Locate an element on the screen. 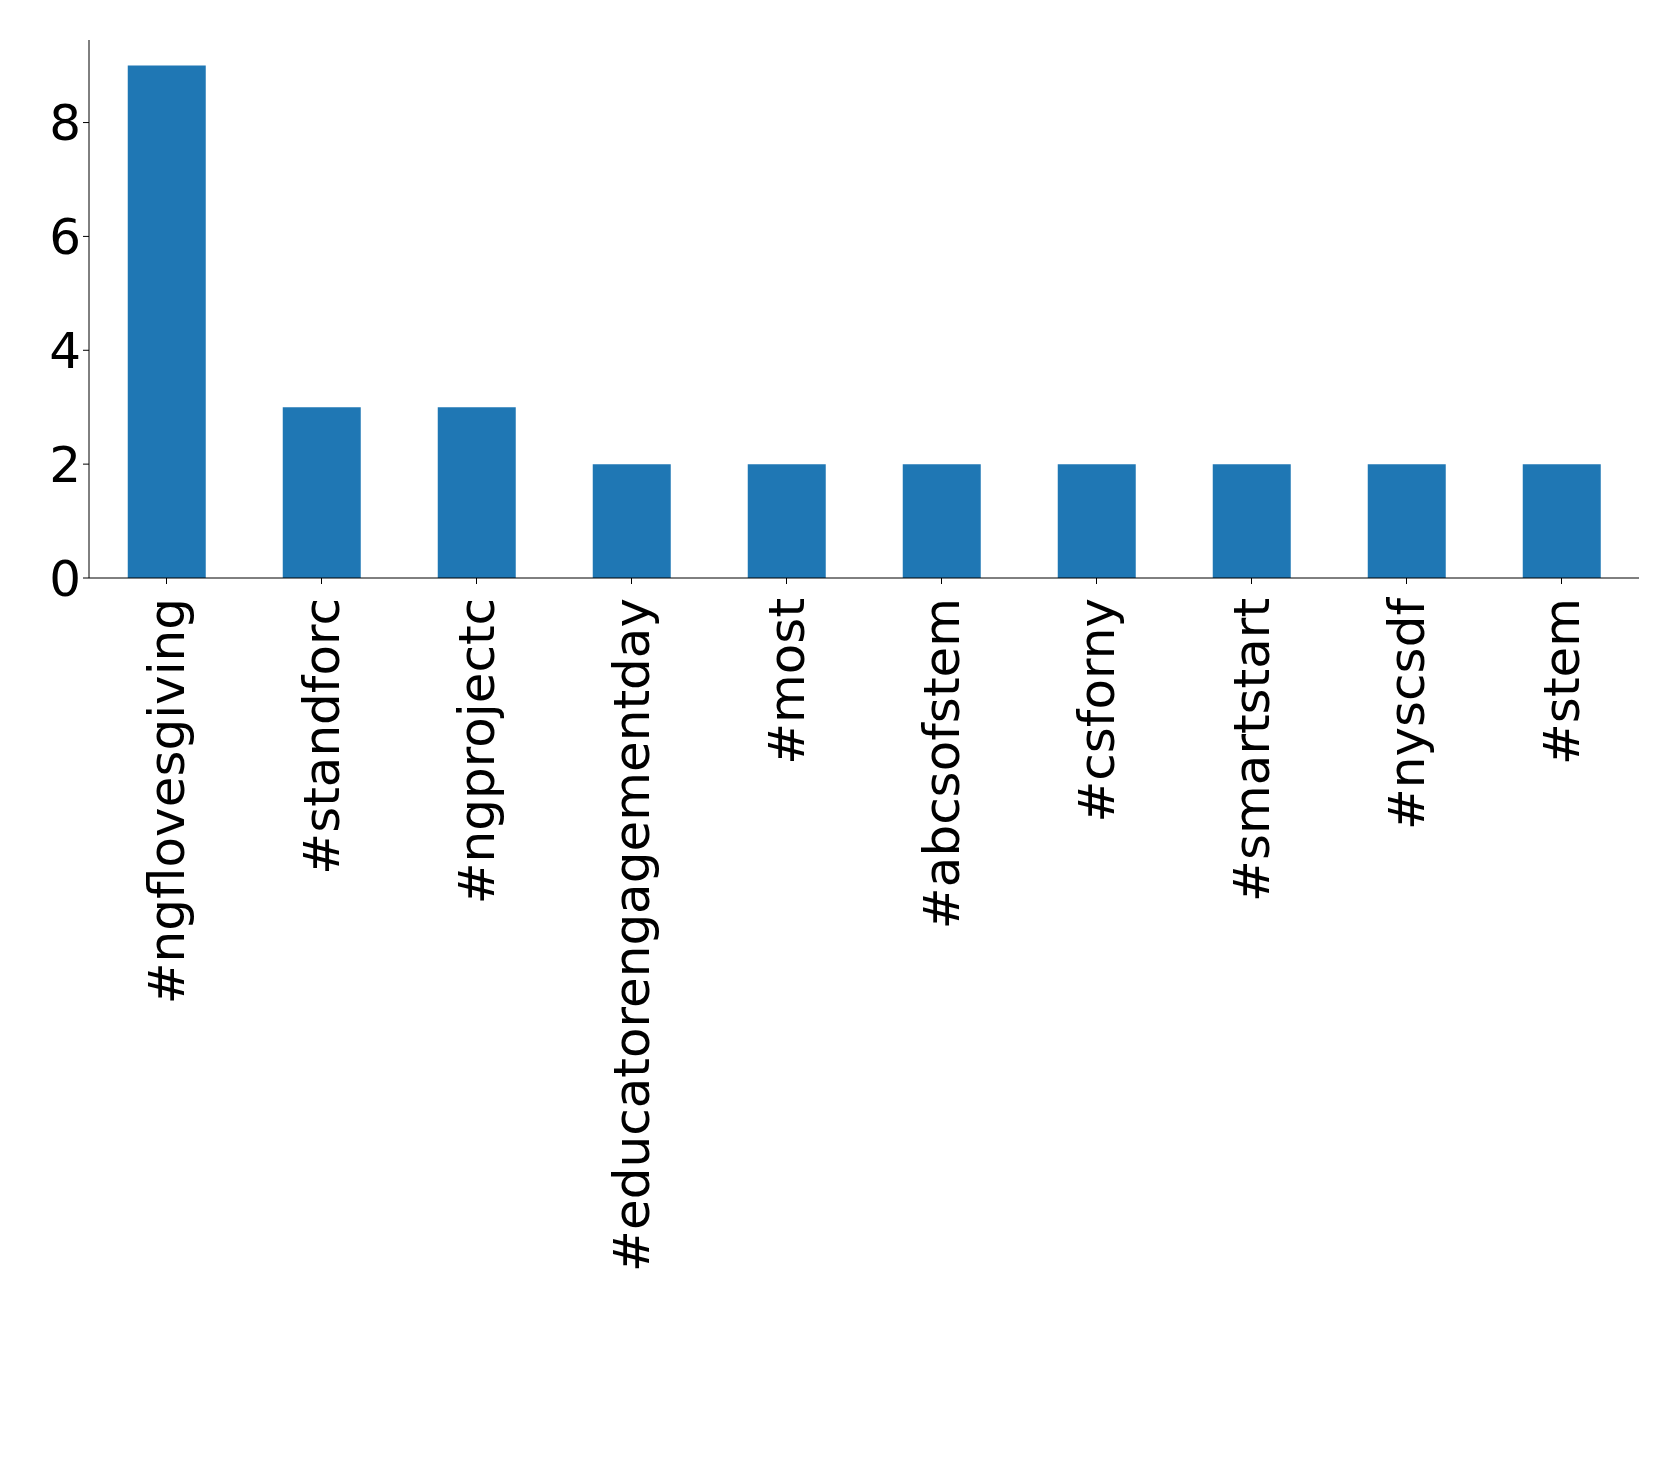 The image size is (1679, 1470). x-tick-label: #abcsofstem is located at coordinates (941, 764).